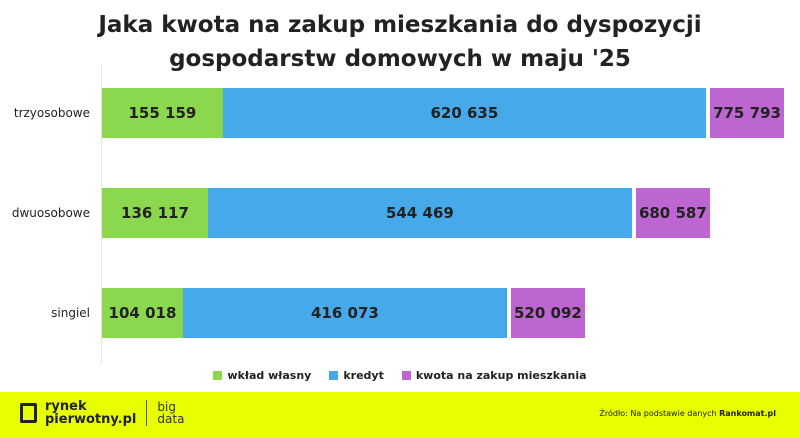 This screenshot has height=438, width=800. I want to click on bar-wklad-wlasny: 104 018, so click(142, 313).